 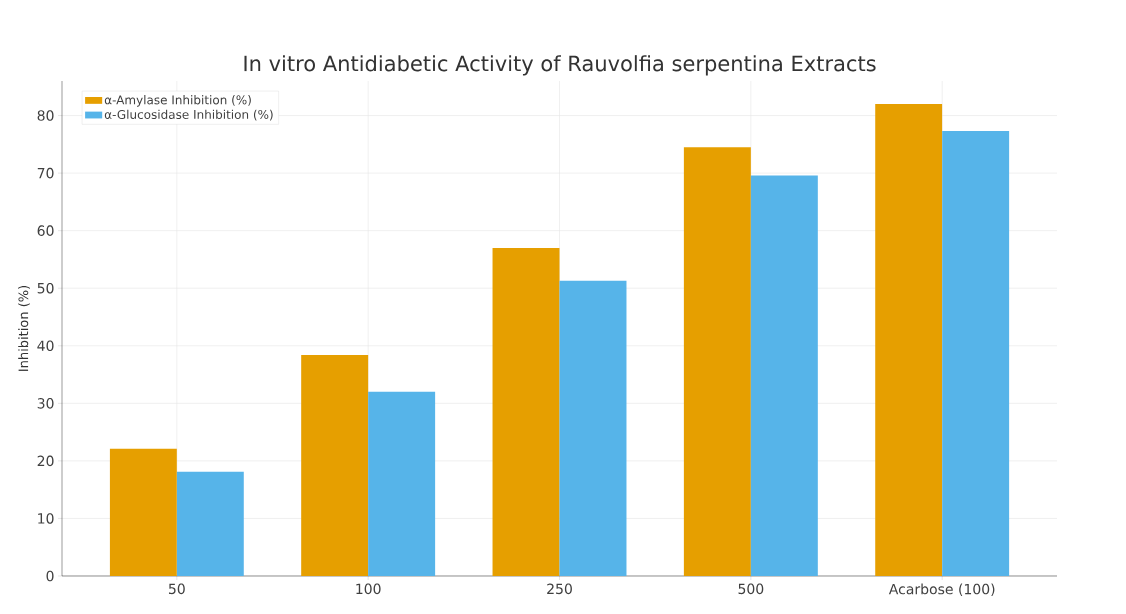 I want to click on y-tick-label: 30, so click(x=45, y=403).